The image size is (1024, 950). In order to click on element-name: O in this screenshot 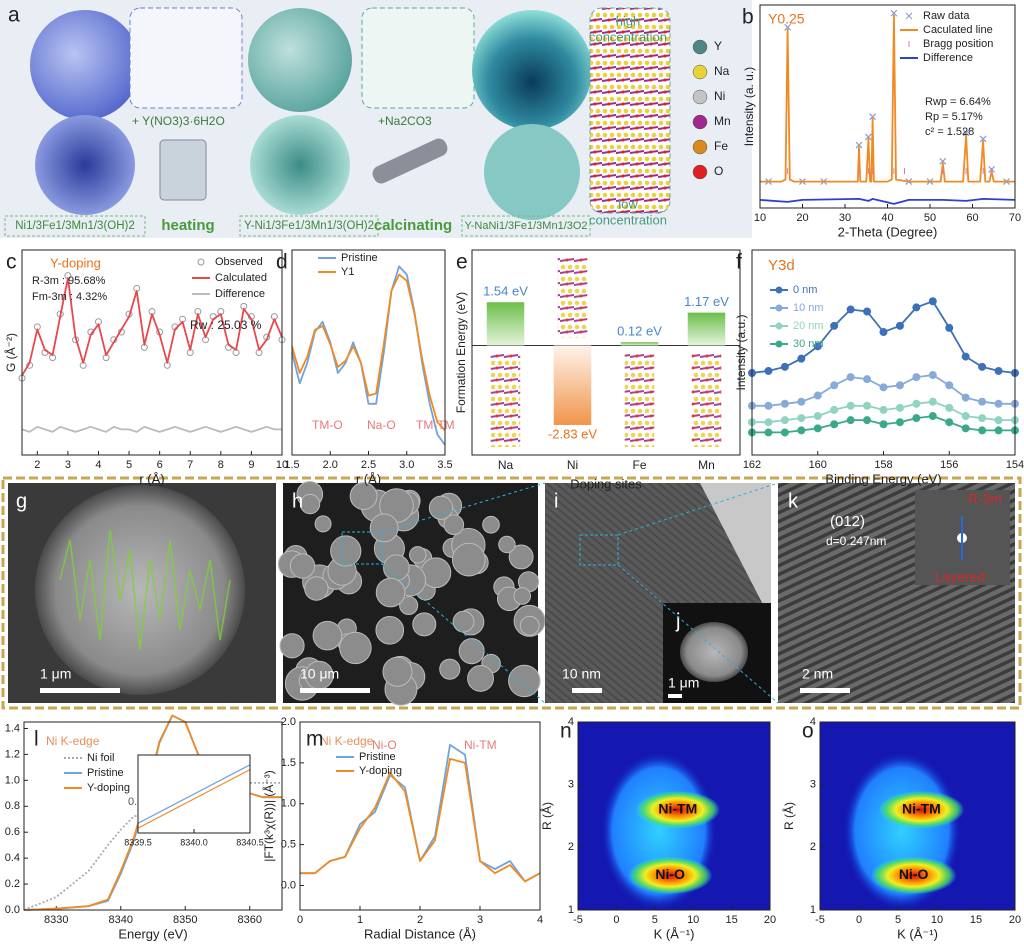, I will do `click(718, 171)`.